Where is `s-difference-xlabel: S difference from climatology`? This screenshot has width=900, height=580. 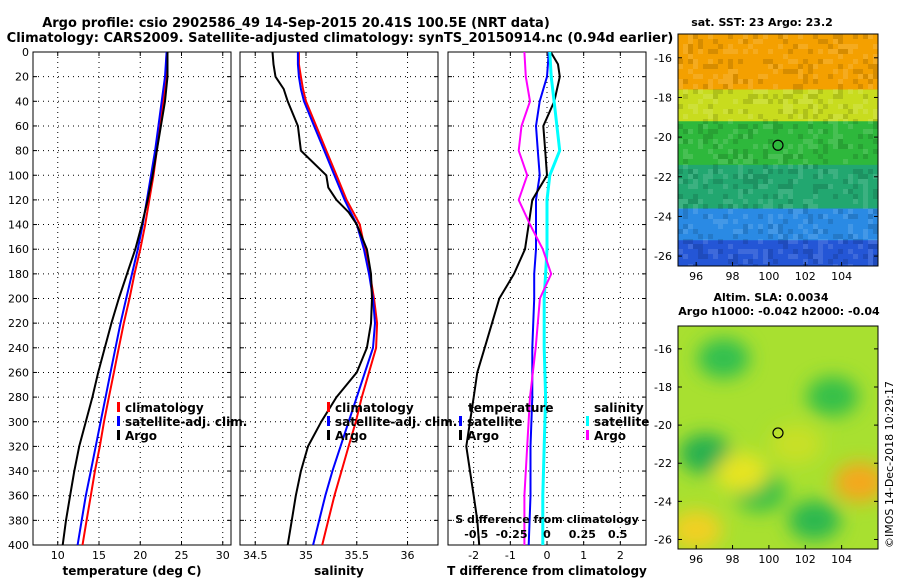 s-difference-xlabel: S difference from climatology is located at coordinates (547, 519).